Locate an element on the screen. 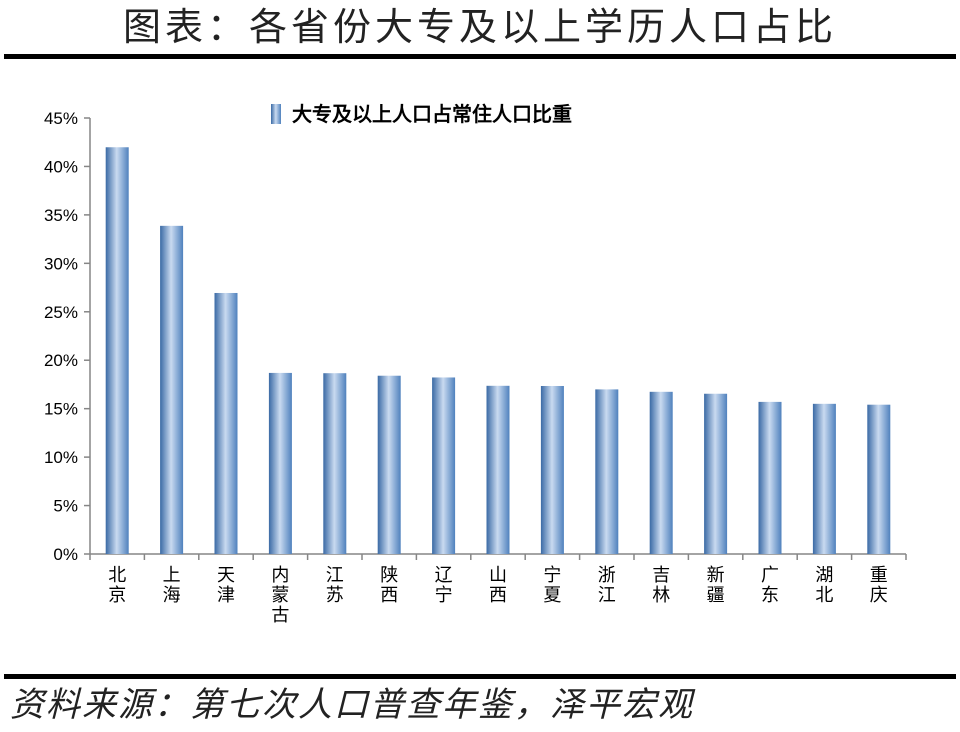 The image size is (960, 732). source-note: 资料来源：第七次人口普查年鉴，泽平宏观 is located at coordinates (352, 705).